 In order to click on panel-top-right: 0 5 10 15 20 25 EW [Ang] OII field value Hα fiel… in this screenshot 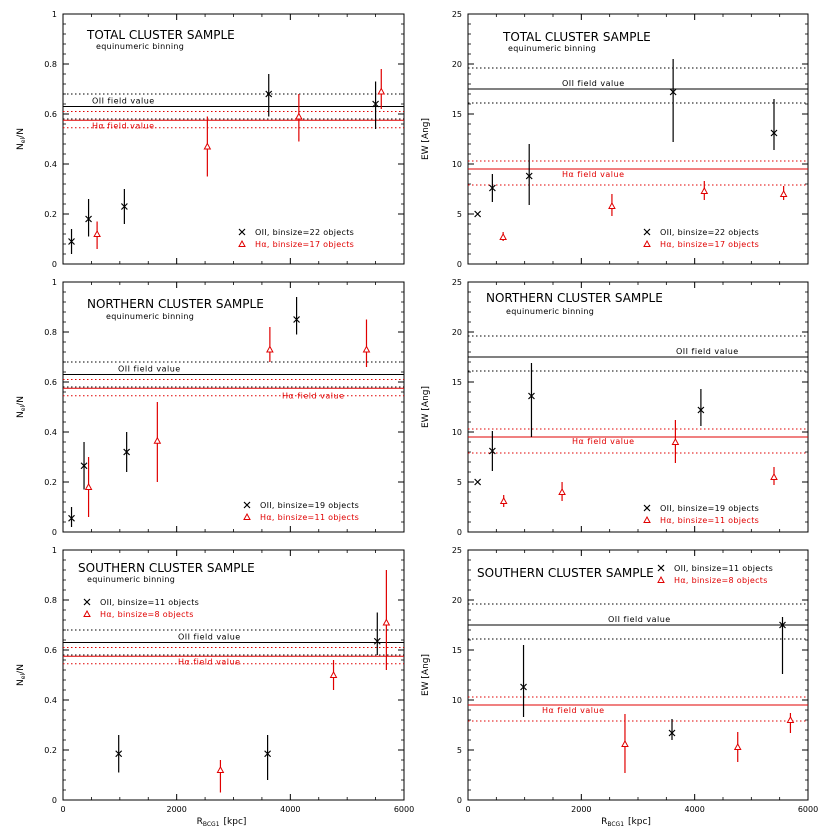, I will do `click(615, 139)`.